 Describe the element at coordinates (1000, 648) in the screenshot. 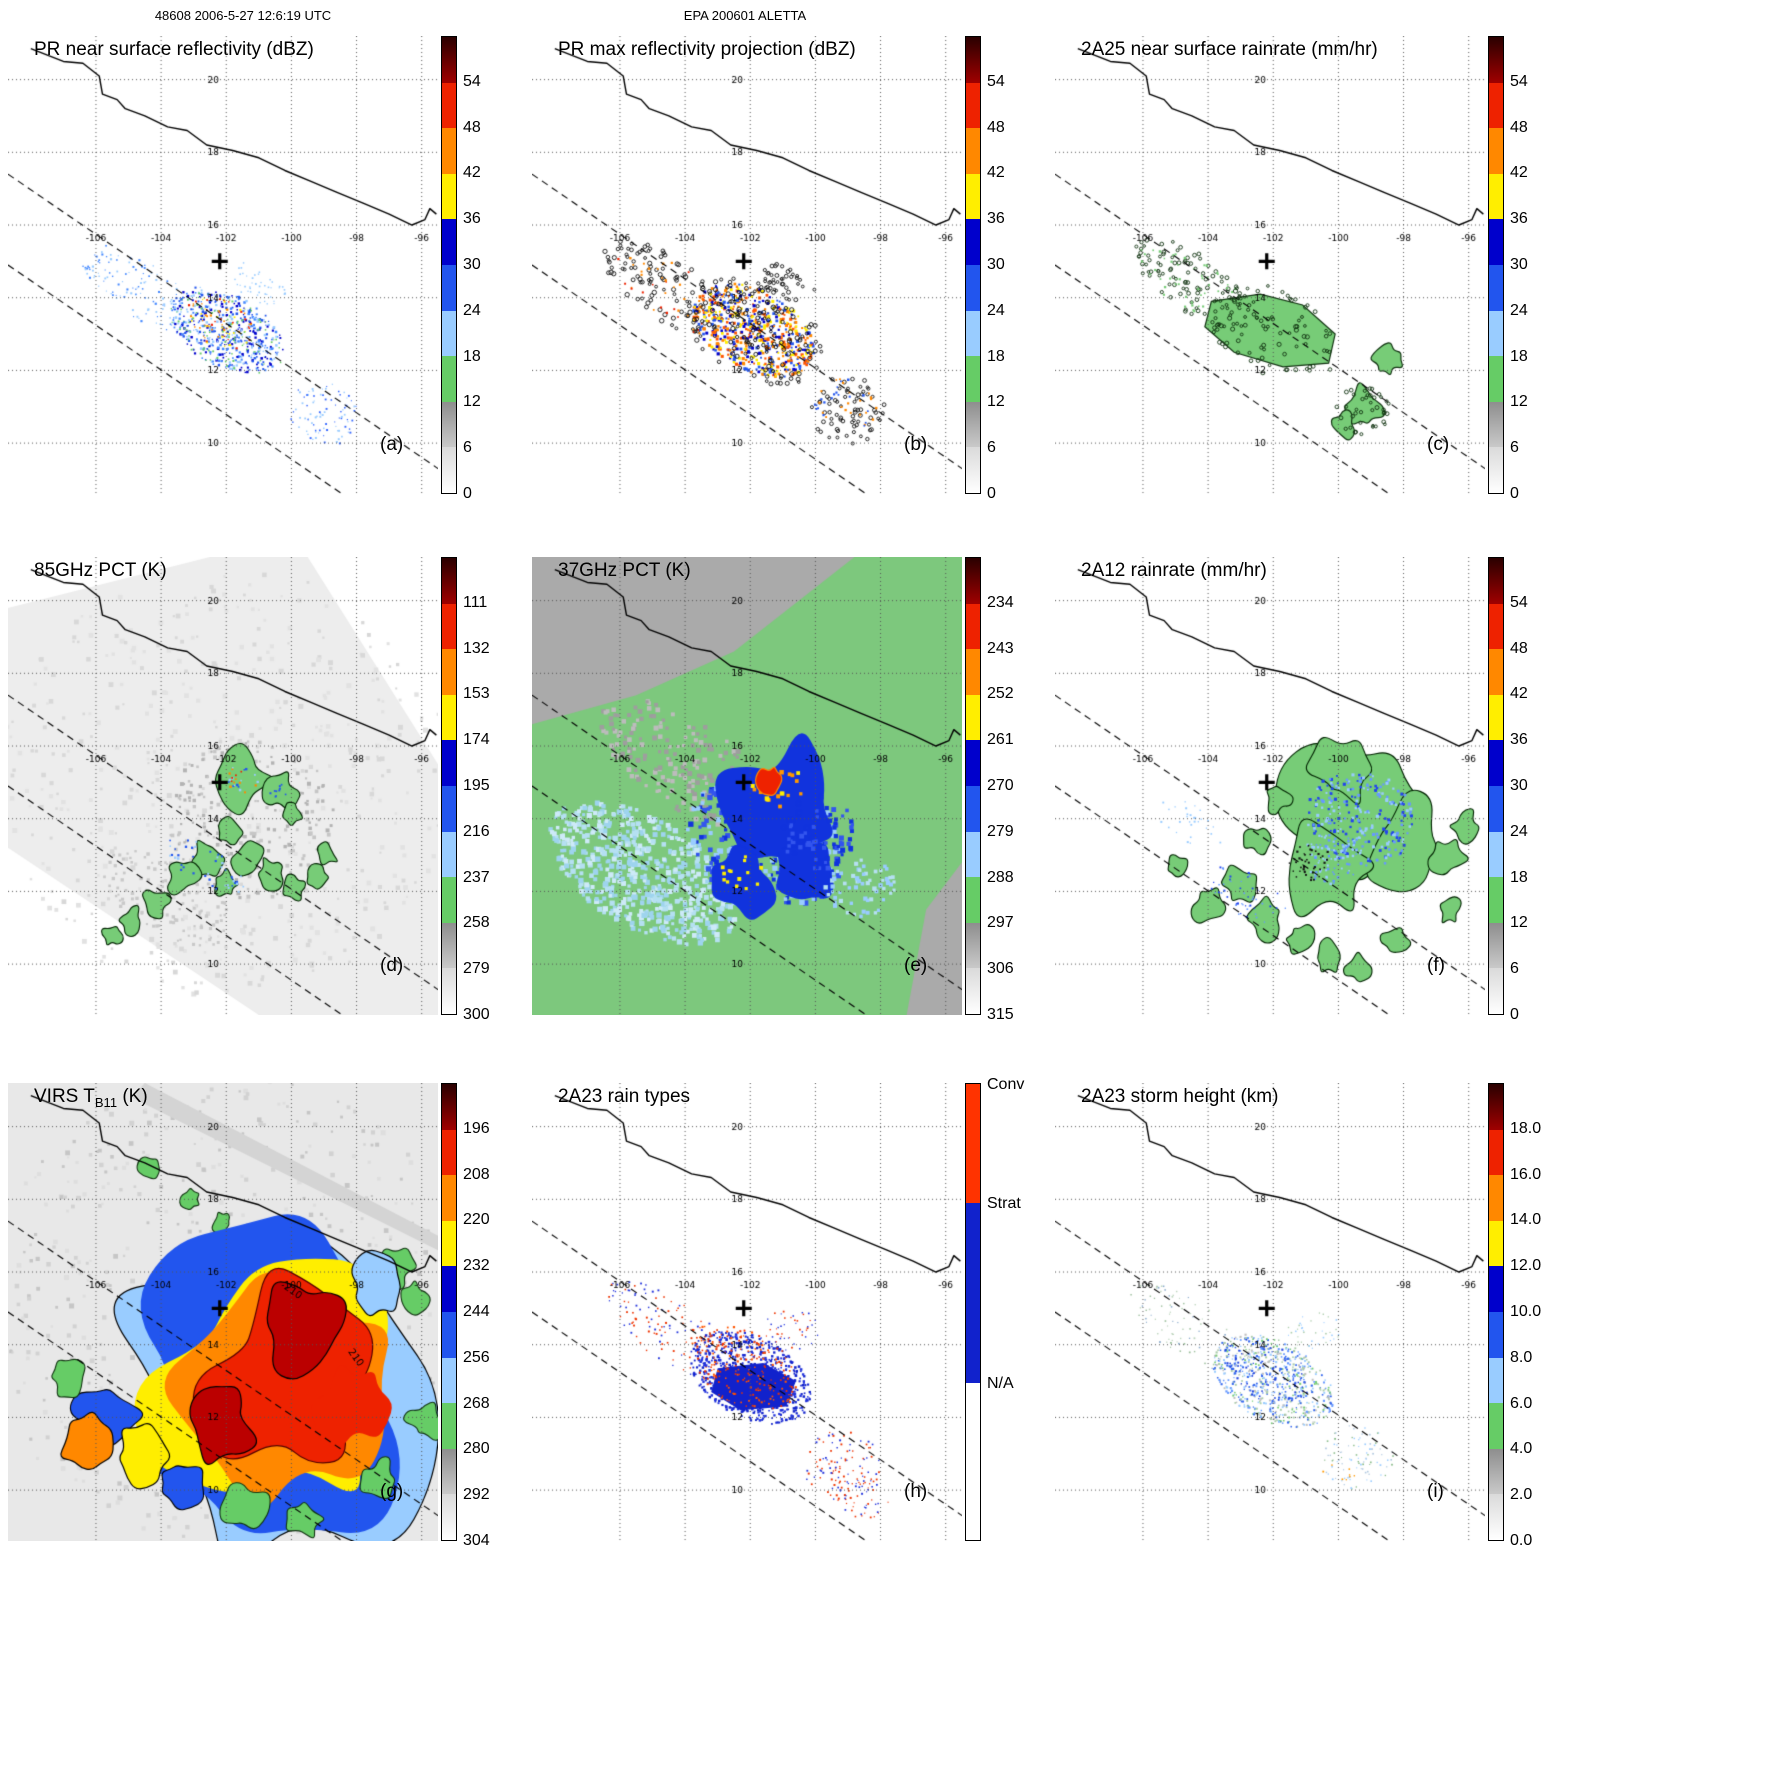

I see `colorbar-tick-e-1: 243` at that location.